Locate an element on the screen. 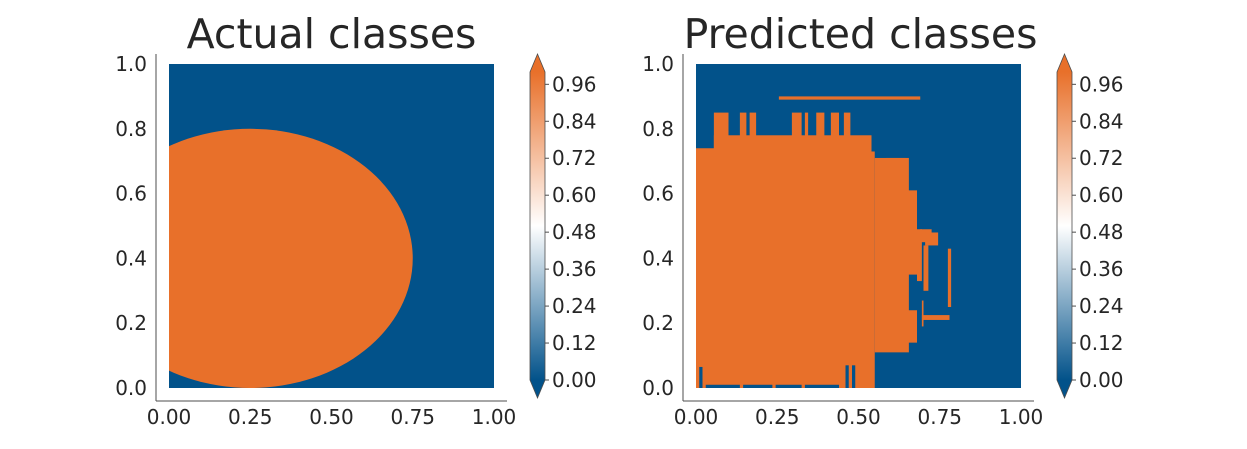 This screenshot has height=449, width=1247. class-region-ellipse is located at coordinates (291, 258).